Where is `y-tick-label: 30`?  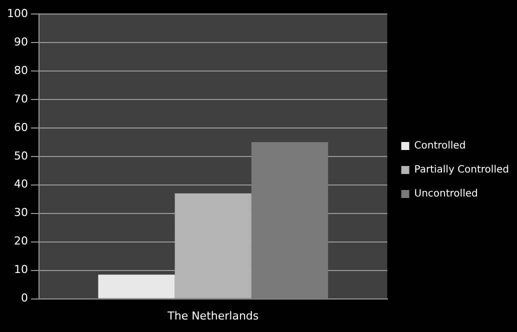 y-tick-label: 30 is located at coordinates (21, 213).